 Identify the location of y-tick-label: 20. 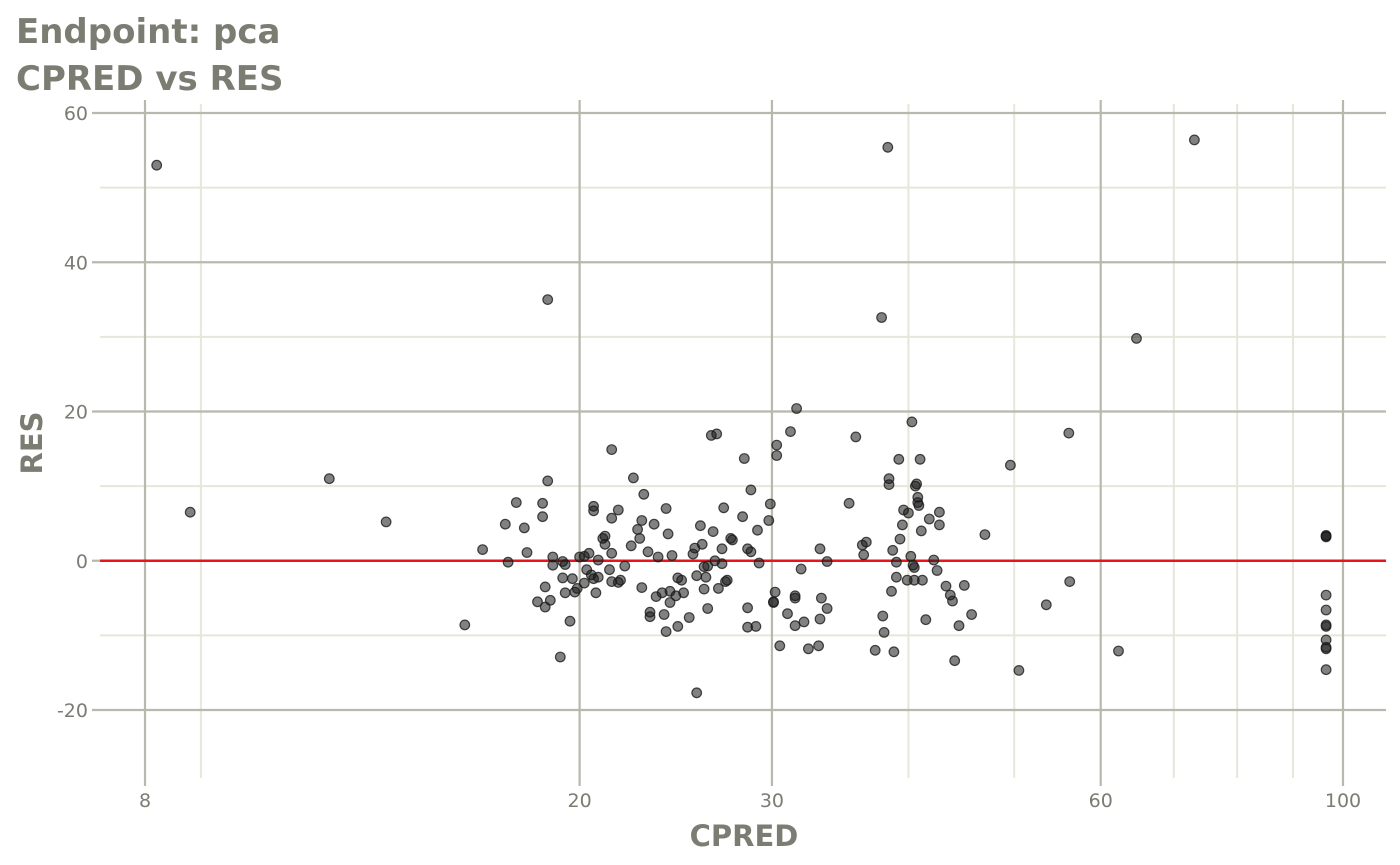
(76, 413).